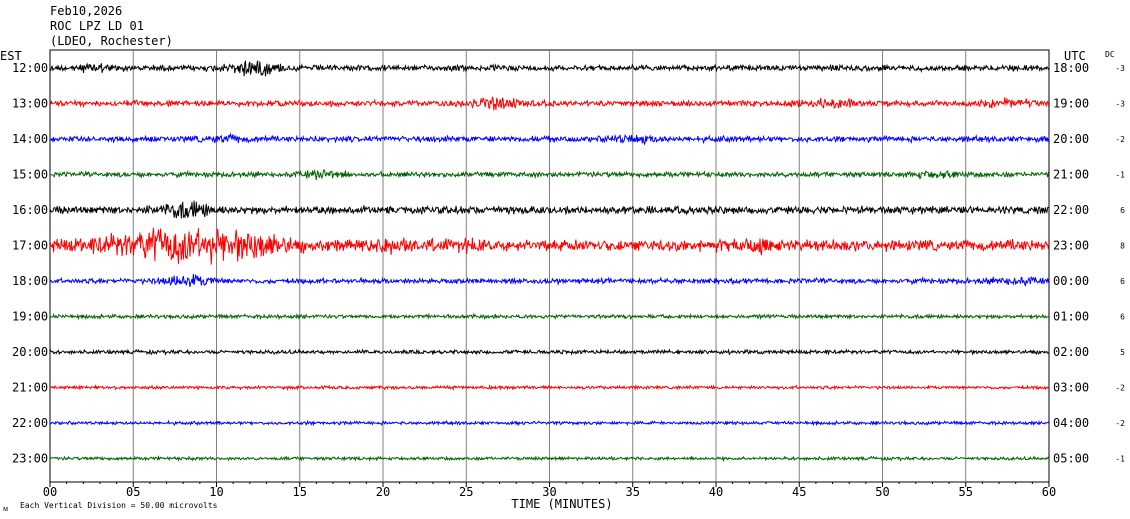 This screenshot has width=1130, height=519. I want to click on header-network: (LDEO, Rochester), so click(111, 41).